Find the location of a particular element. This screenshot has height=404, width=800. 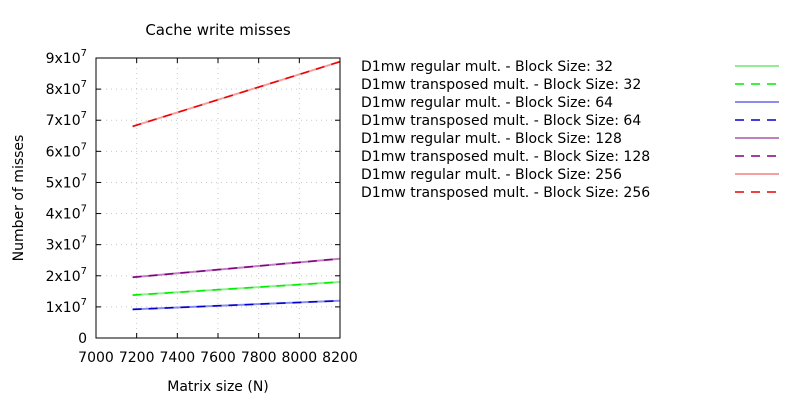

y-tick-label-base: 0 is located at coordinates (82, 339).